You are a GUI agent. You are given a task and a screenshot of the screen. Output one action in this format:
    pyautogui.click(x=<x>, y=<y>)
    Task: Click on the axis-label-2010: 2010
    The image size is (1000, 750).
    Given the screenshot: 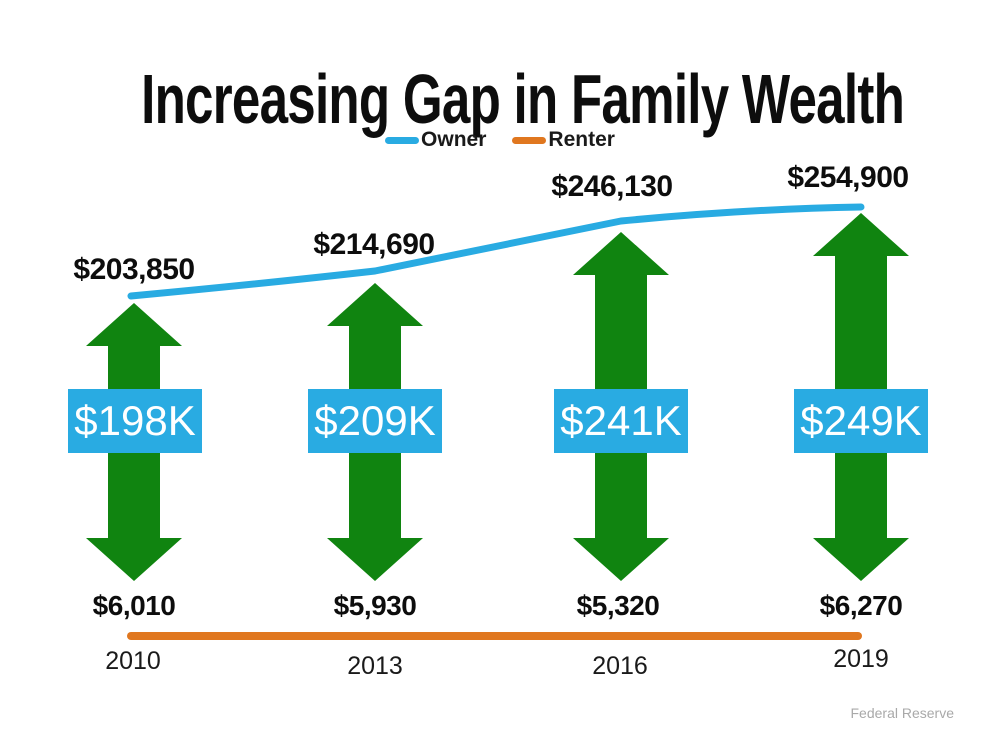 What is the action you would take?
    pyautogui.click(x=133, y=661)
    